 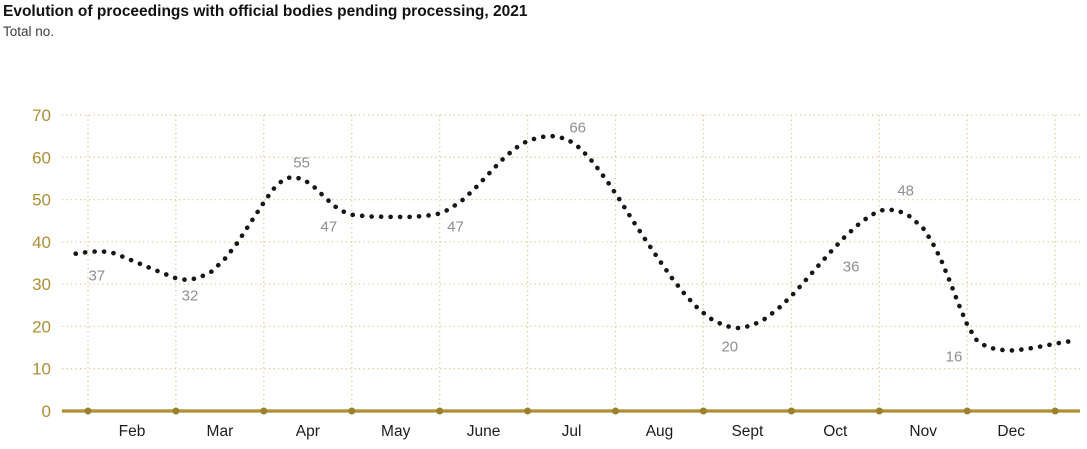 I want to click on y-tick-label: 20, so click(x=41, y=326).